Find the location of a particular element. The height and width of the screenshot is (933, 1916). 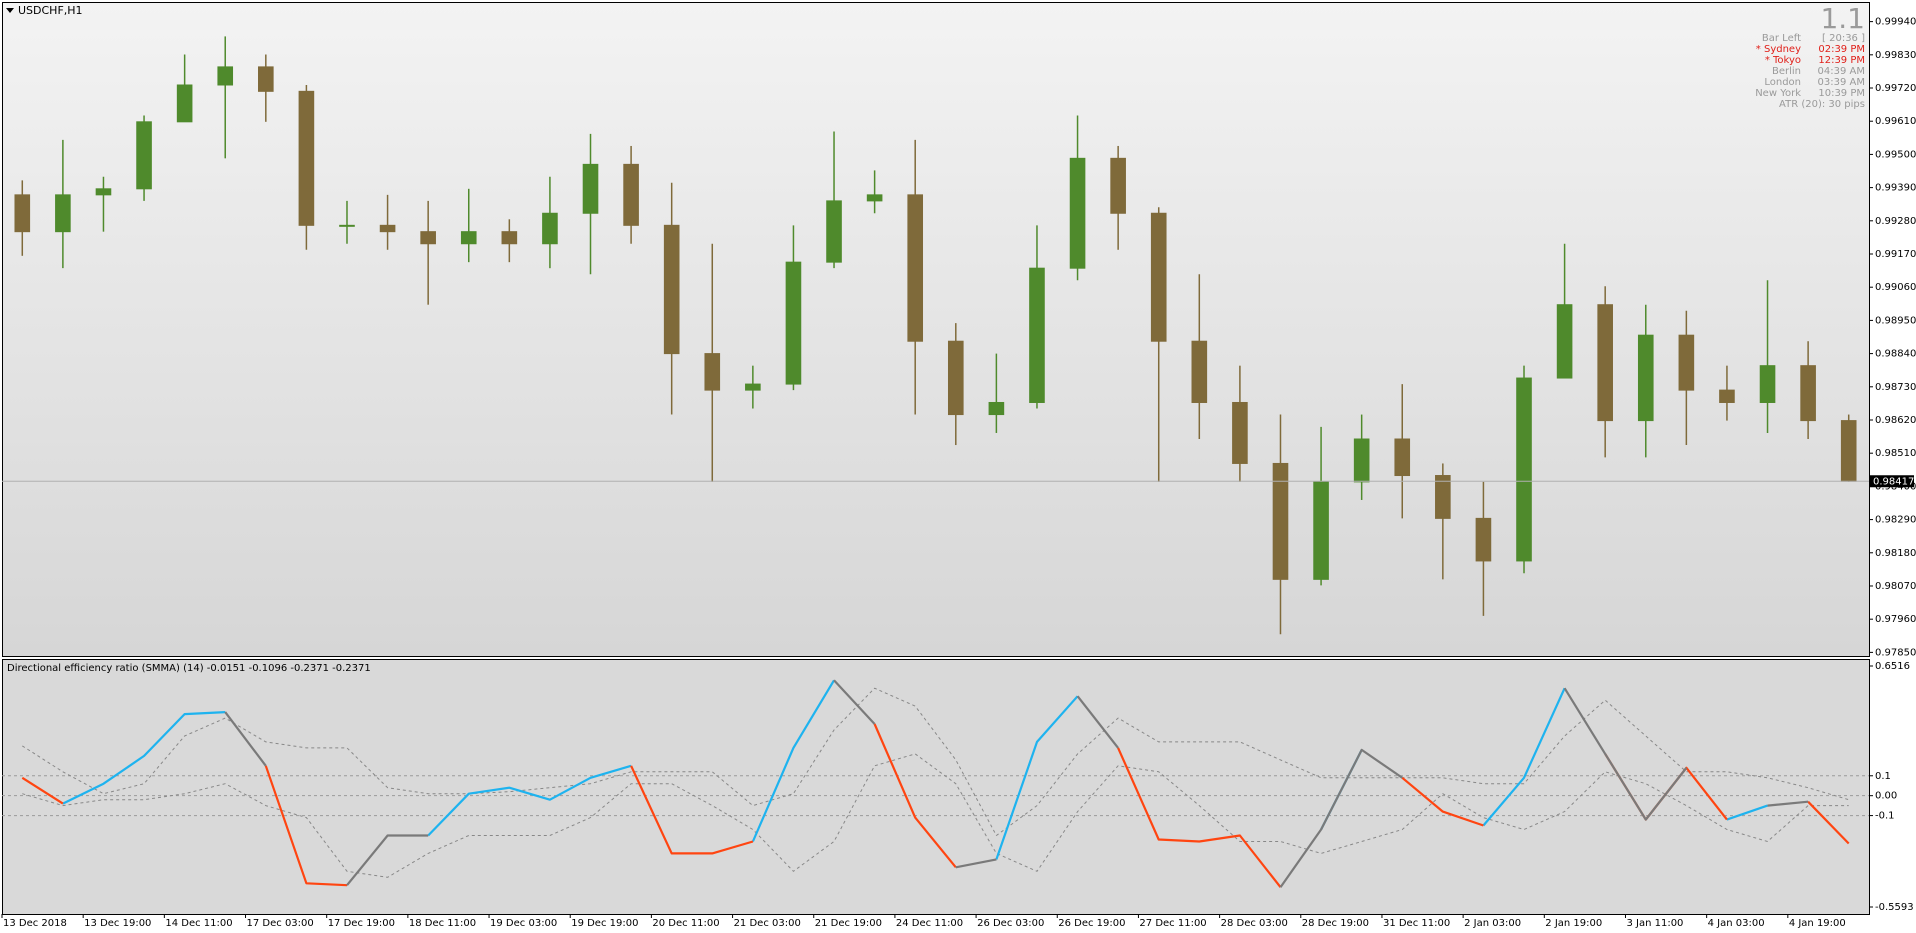

x-tick-label: 13 Dec 19:00 is located at coordinates (117, 923).